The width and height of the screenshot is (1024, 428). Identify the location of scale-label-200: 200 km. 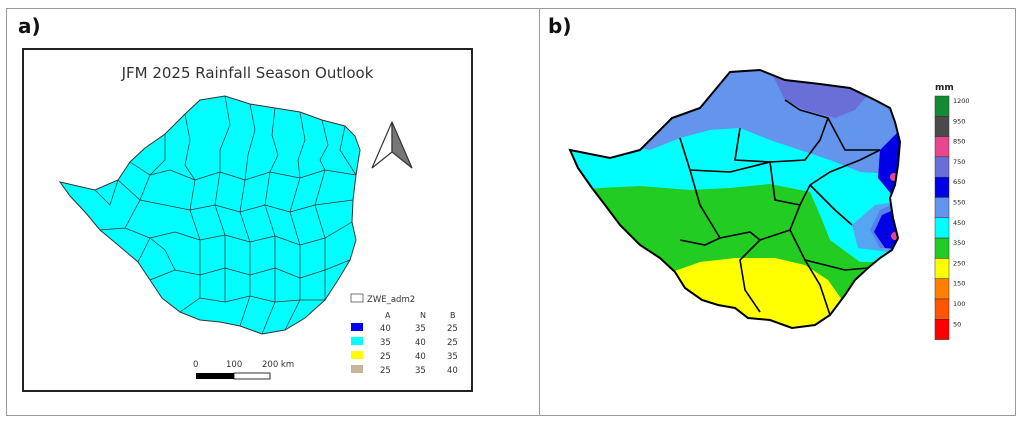
(278, 365).